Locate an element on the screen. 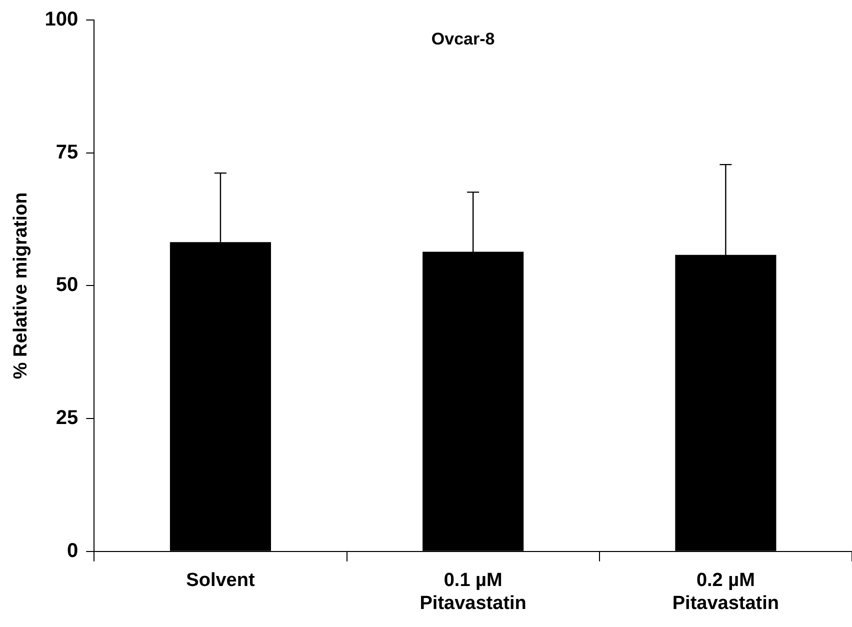 This screenshot has height=627, width=852. x-tick-label: 0.2 µM Pitavastatin is located at coordinates (726, 592).